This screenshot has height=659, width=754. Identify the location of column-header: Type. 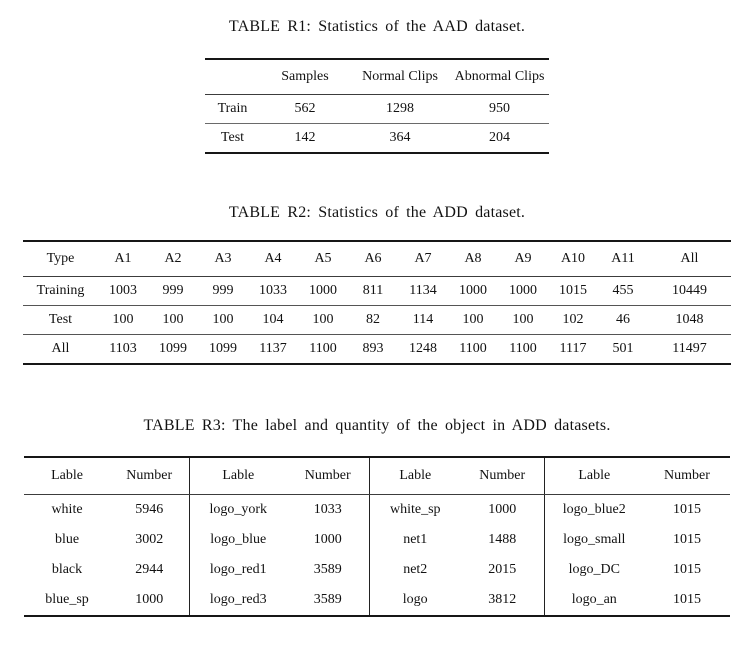
(60, 259).